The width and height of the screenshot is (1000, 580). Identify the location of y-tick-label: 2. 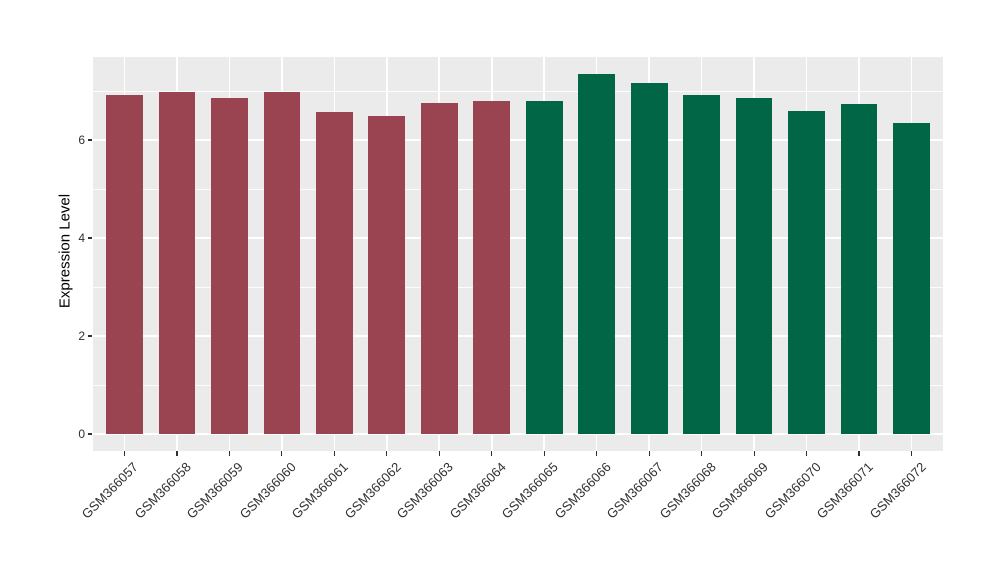
(81, 335).